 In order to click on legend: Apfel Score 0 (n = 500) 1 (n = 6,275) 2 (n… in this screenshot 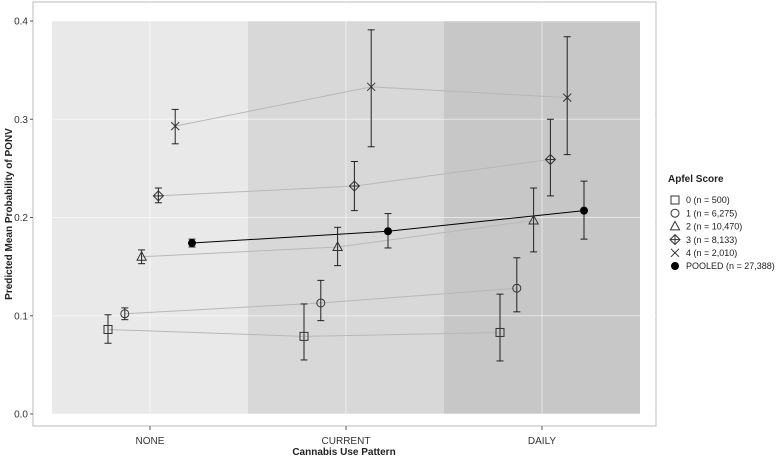, I will do `click(721, 222)`.